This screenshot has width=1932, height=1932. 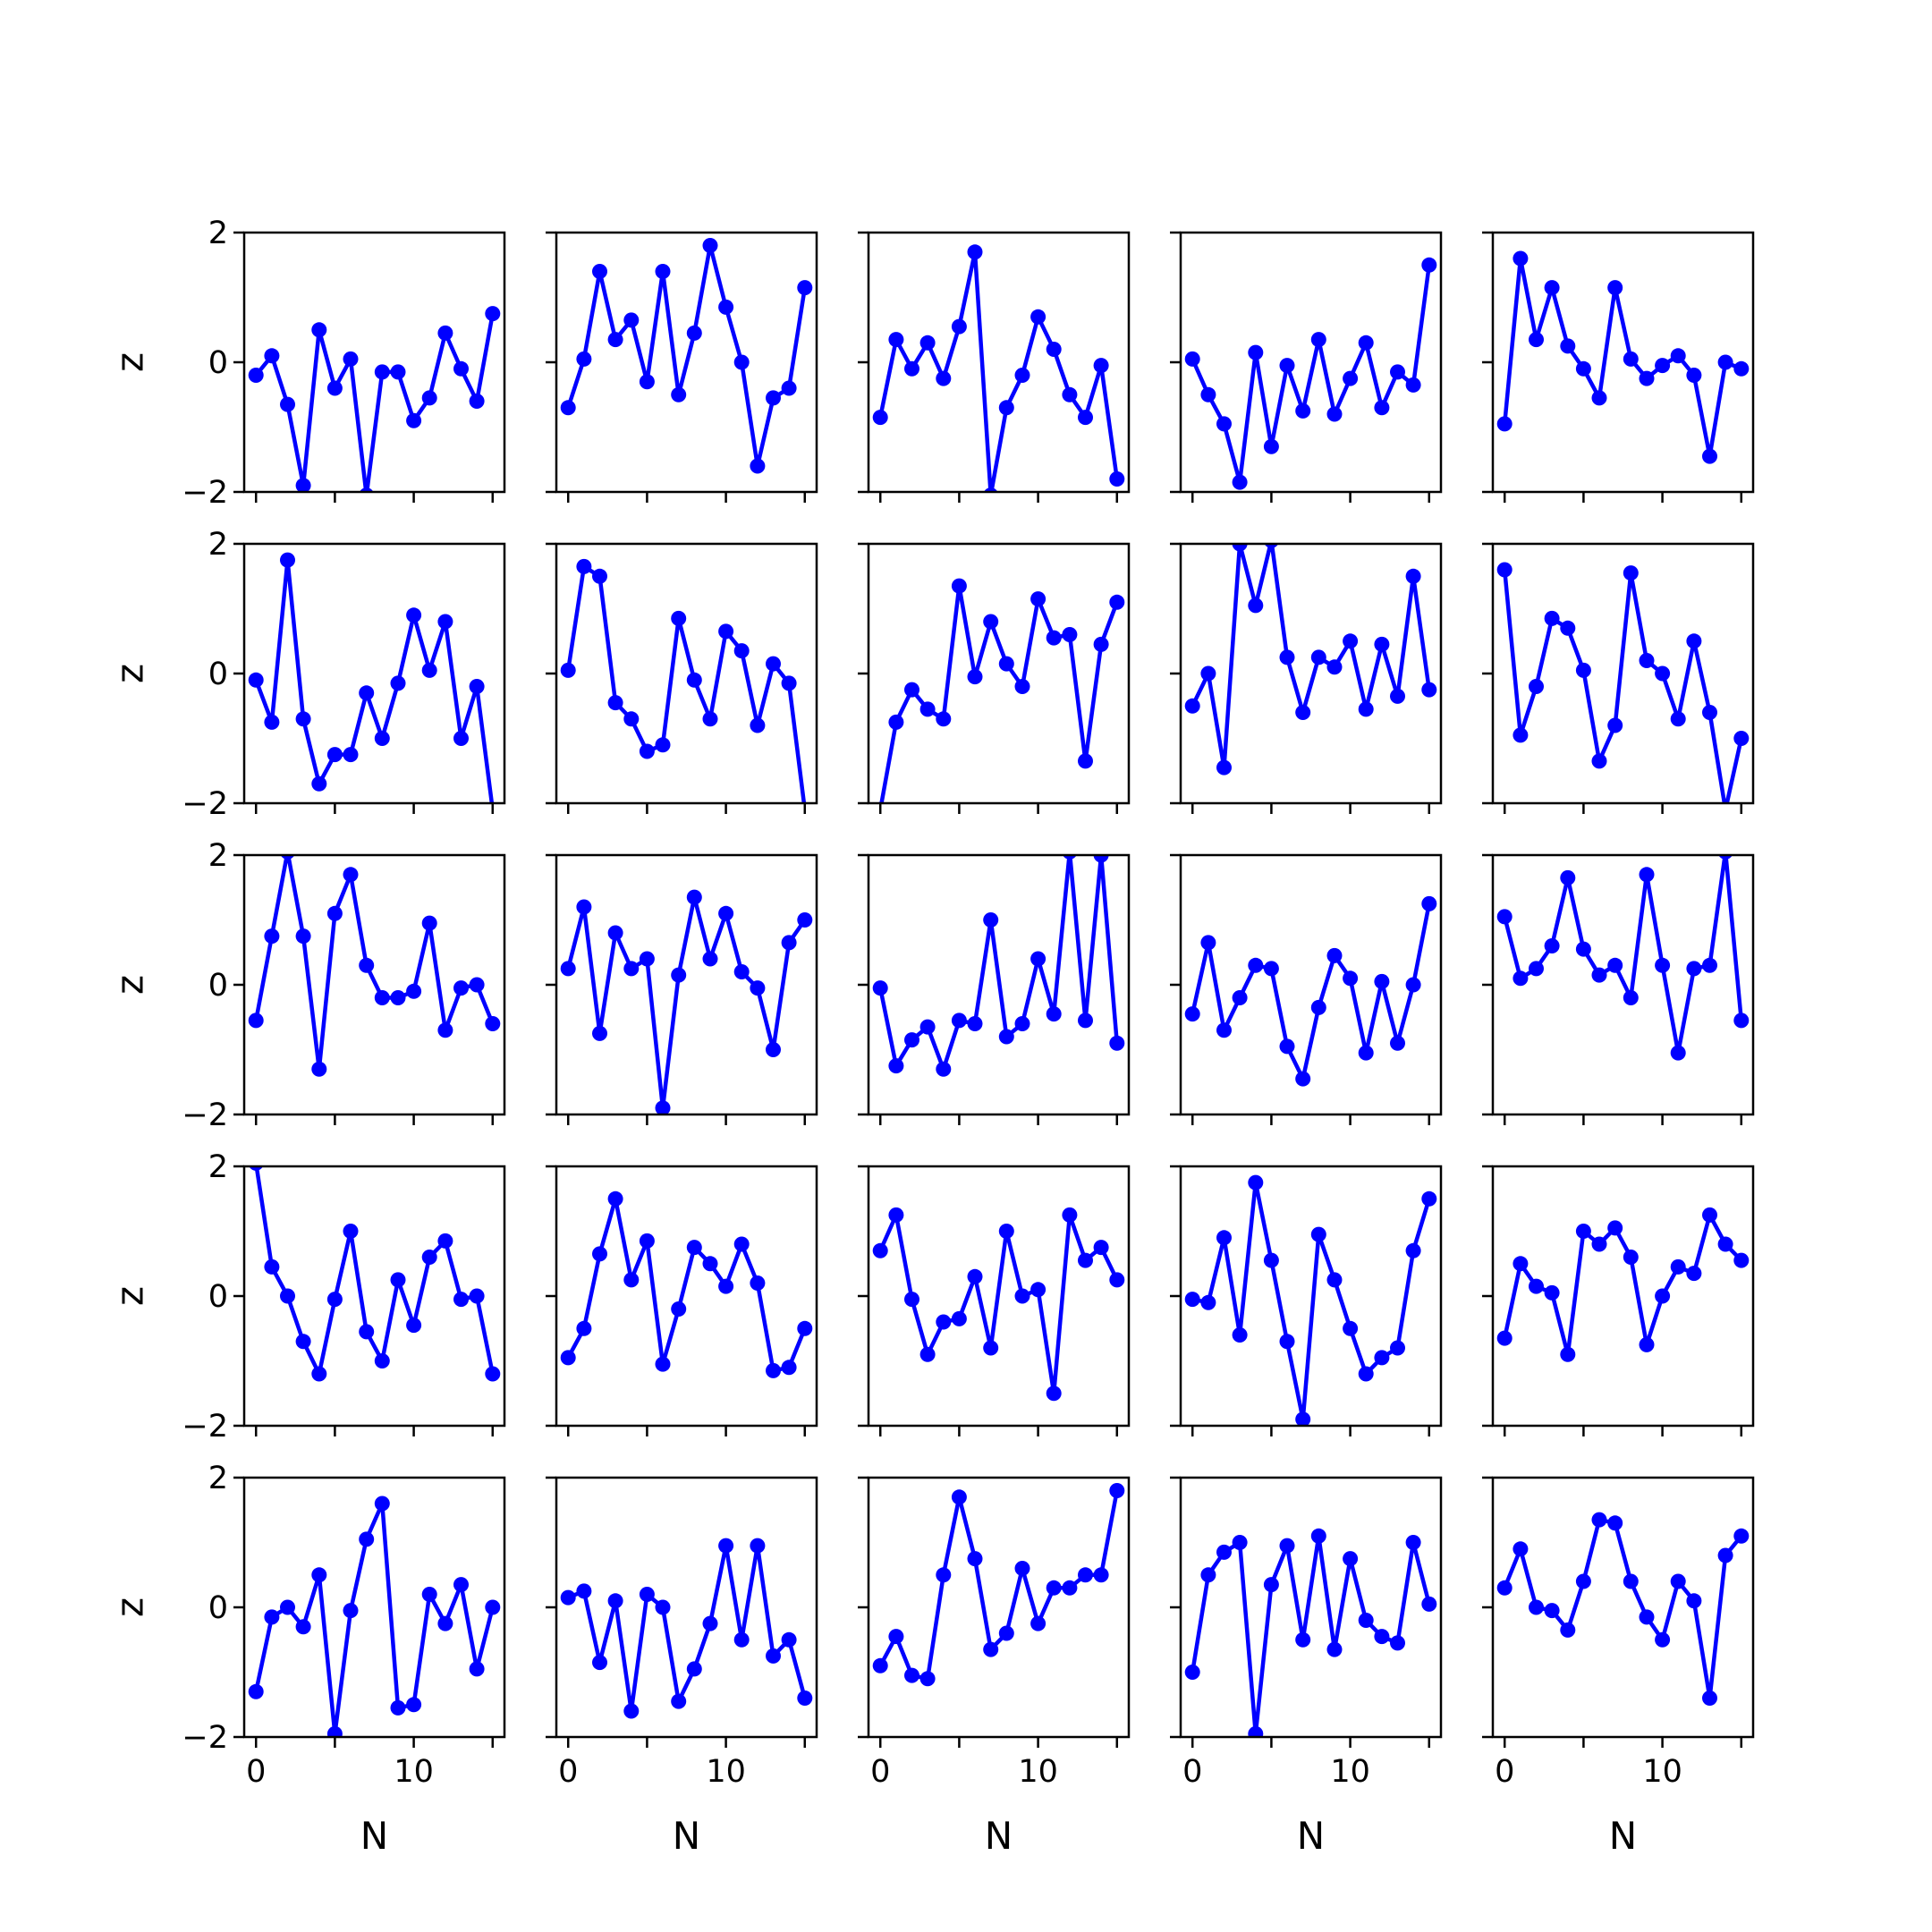 I want to click on subplot-2-1: −2 0 2 z, so click(x=307, y=674).